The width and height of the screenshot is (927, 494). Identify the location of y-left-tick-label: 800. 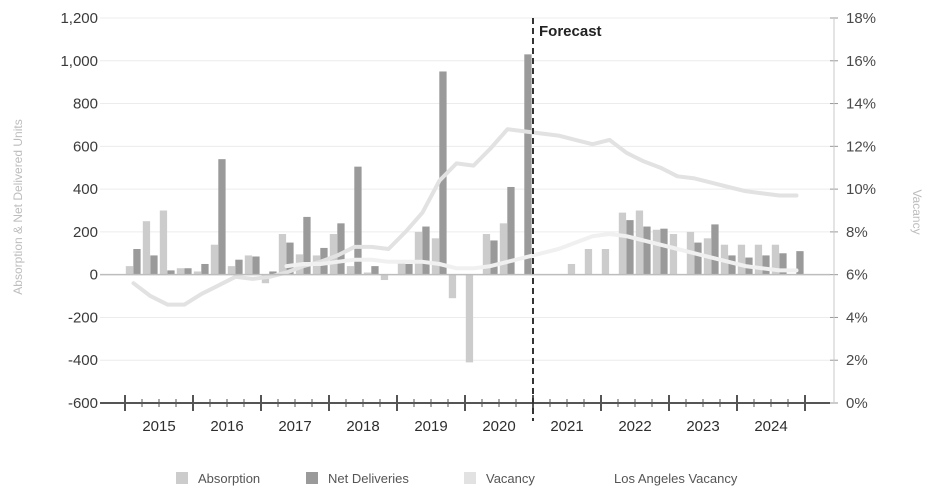
(85, 104).